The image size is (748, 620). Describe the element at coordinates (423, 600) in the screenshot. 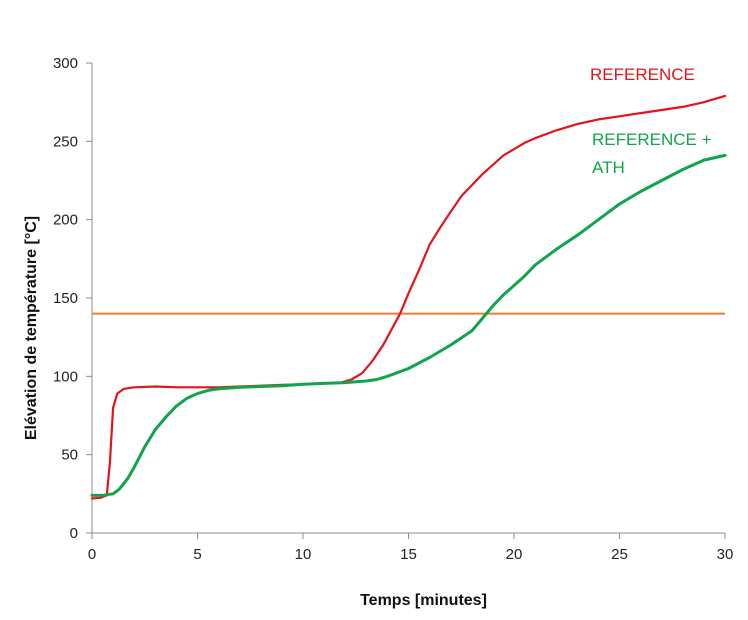

I see `x-axis-title: Temps [minutes]` at that location.